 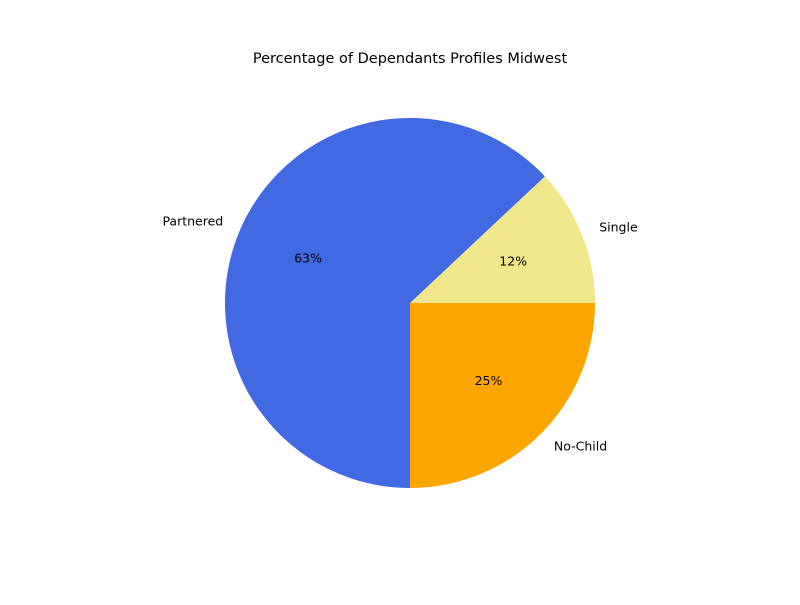 I want to click on slice-percent-single: 12%, so click(x=513, y=261).